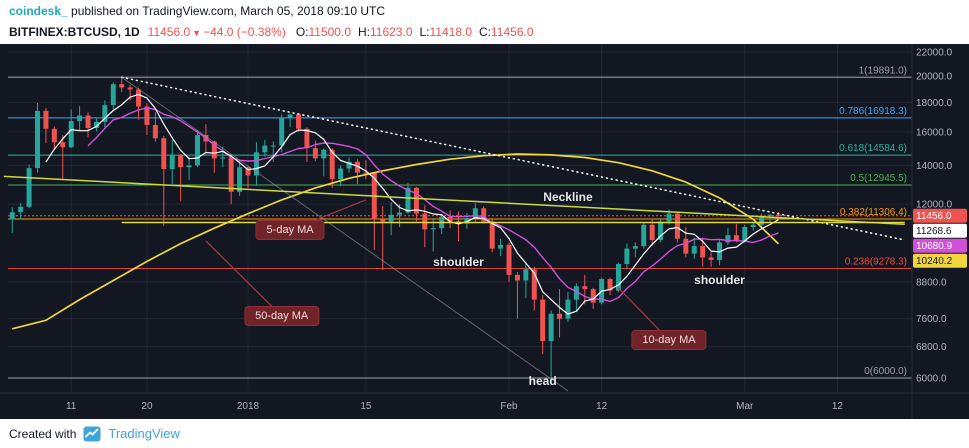 The width and height of the screenshot is (969, 448). I want to click on price-axis-label: 14000.0, so click(934, 166).